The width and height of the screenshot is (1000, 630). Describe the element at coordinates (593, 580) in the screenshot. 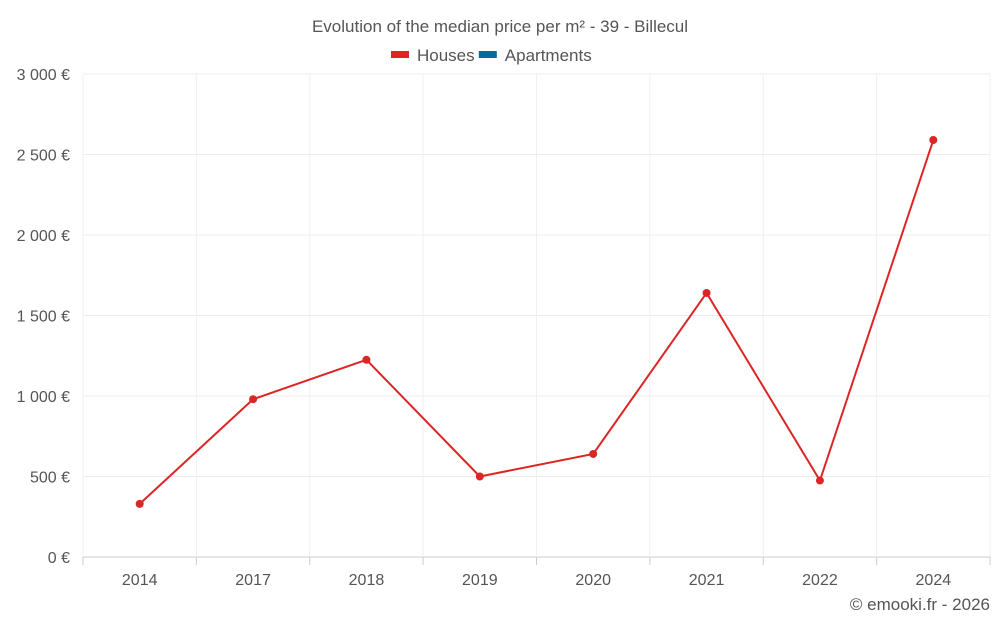

I see `x-tick-label: 2020` at that location.